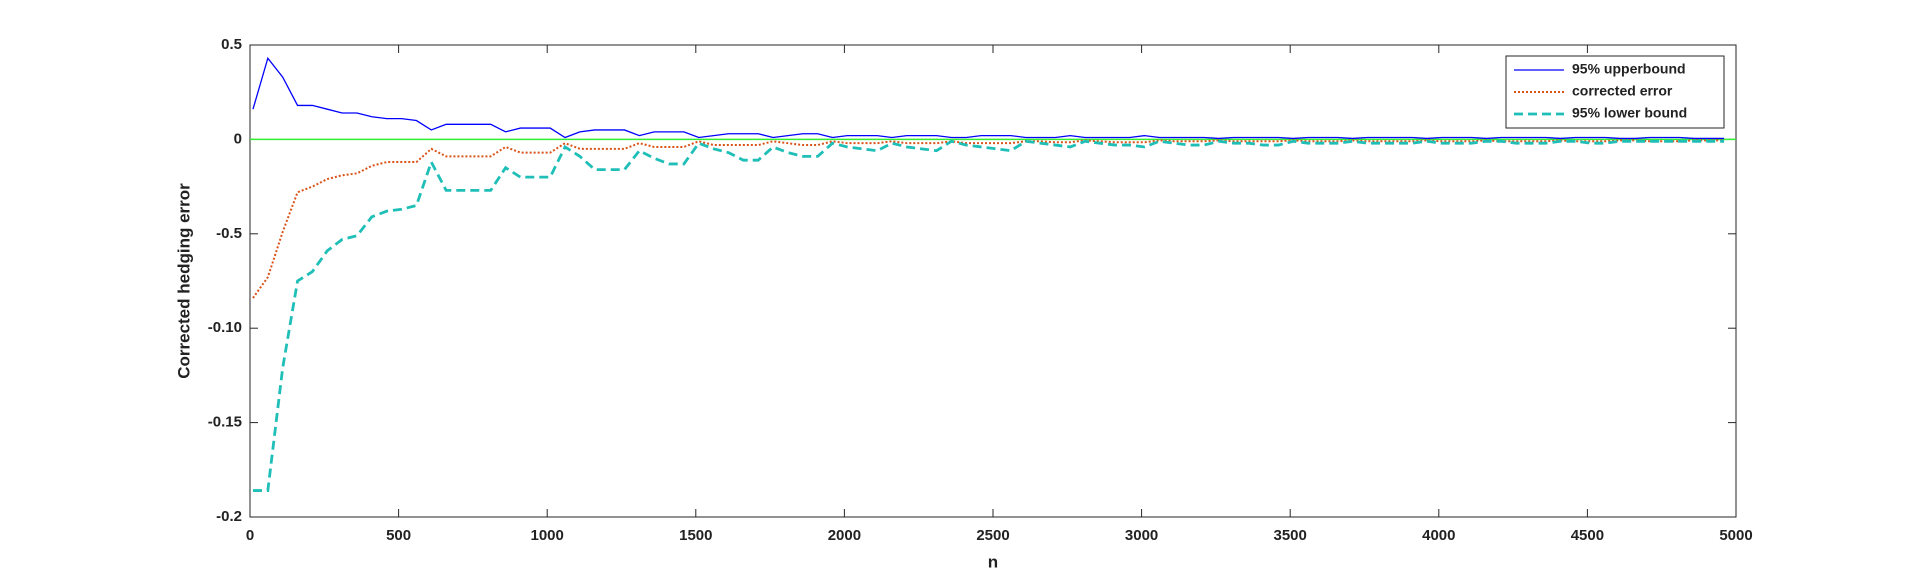 This screenshot has height=581, width=1920. What do you see at coordinates (1735, 535) in the screenshot?
I see `x-tick-label: 5000` at bounding box center [1735, 535].